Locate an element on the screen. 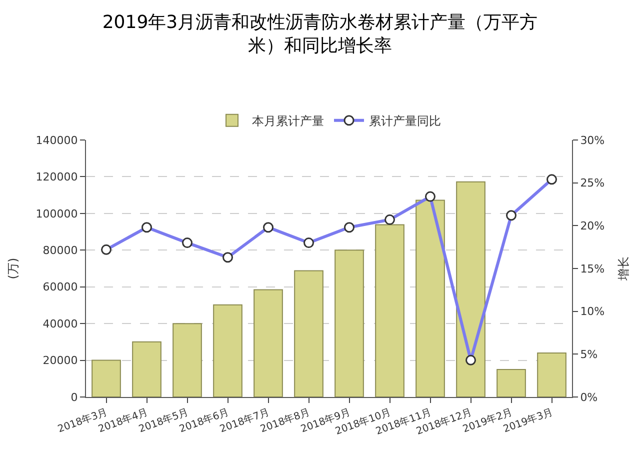  chart-title: 2019年3月沥青和改性沥青防水卷材累计产量（万平方米）和同比增长率 is located at coordinates (320, 34).